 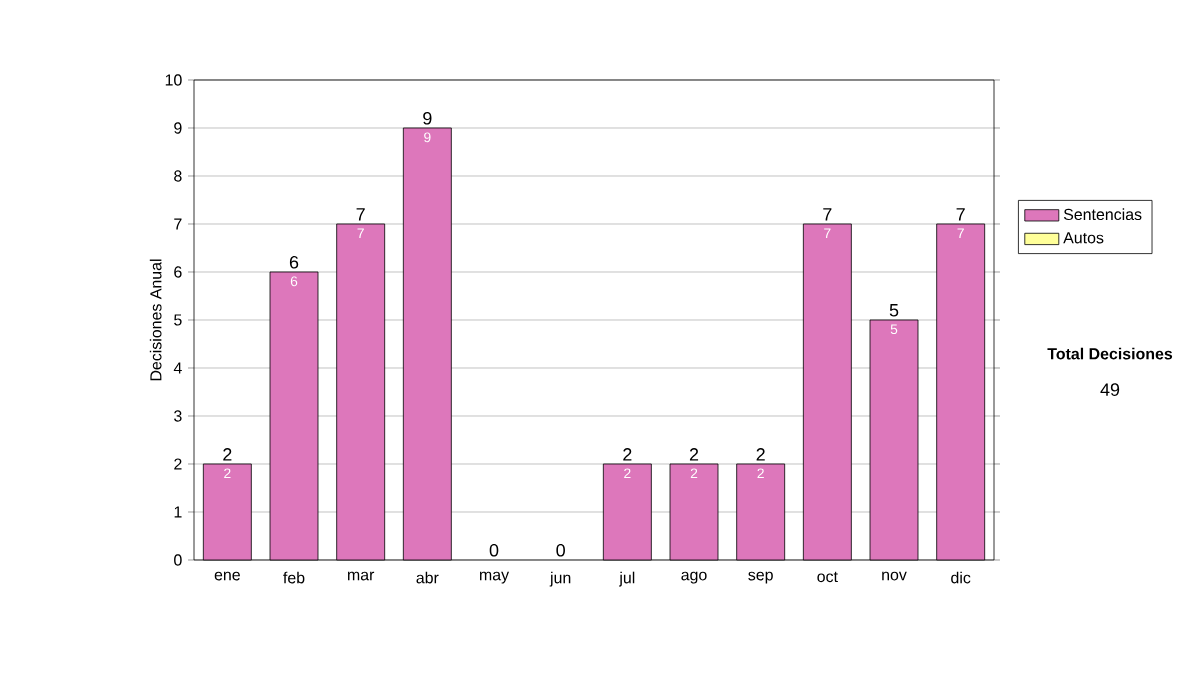 What do you see at coordinates (1110, 389) in the screenshot?
I see `text: 49` at bounding box center [1110, 389].